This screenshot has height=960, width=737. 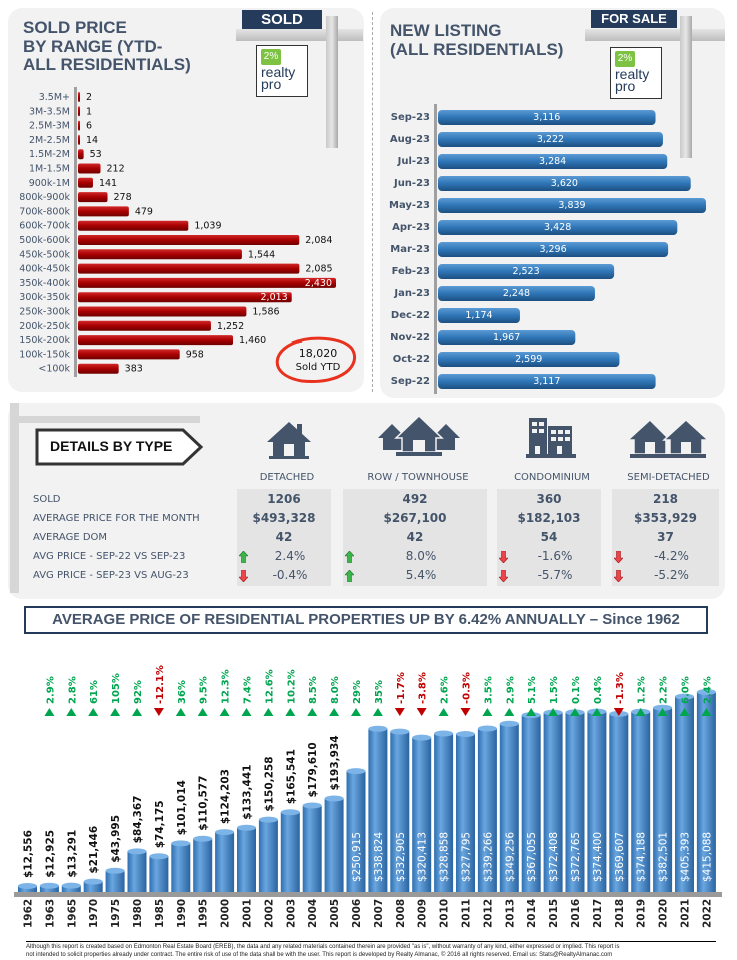 I want to click on listing-axis-line, so click(x=435, y=249).